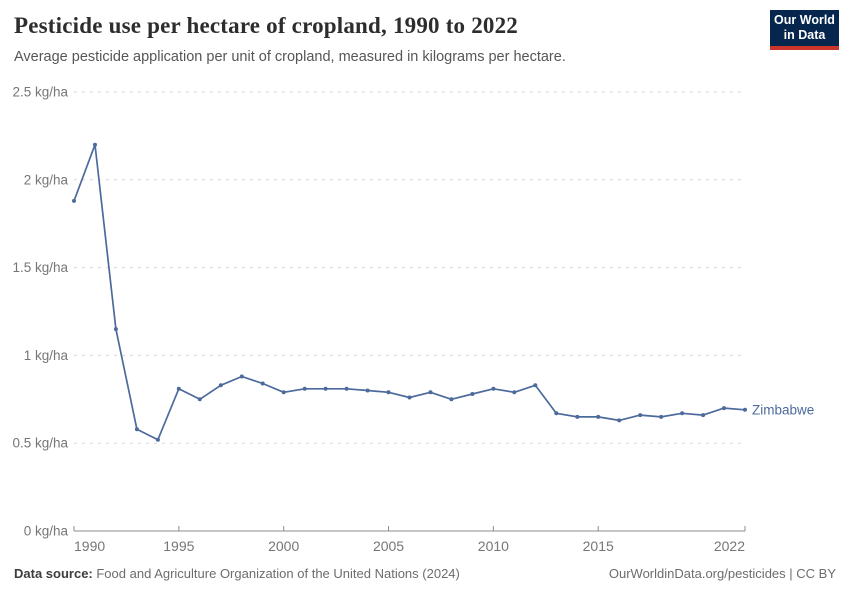 The height and width of the screenshot is (600, 850). Describe the element at coordinates (40, 443) in the screenshot. I see `y-axis-label: 0.5 kg/ha` at that location.